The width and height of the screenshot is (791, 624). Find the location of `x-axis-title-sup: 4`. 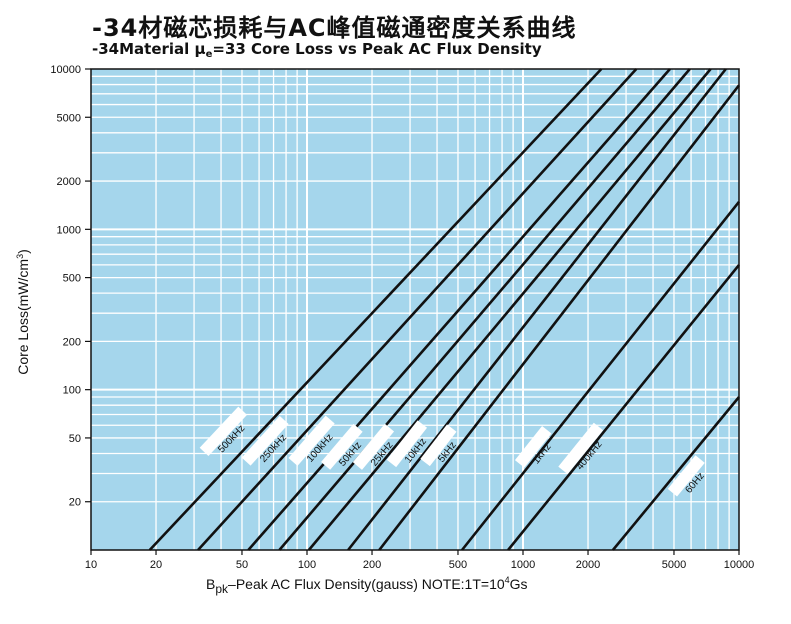

x-axis-title-sup: 4 is located at coordinates (507, 580).